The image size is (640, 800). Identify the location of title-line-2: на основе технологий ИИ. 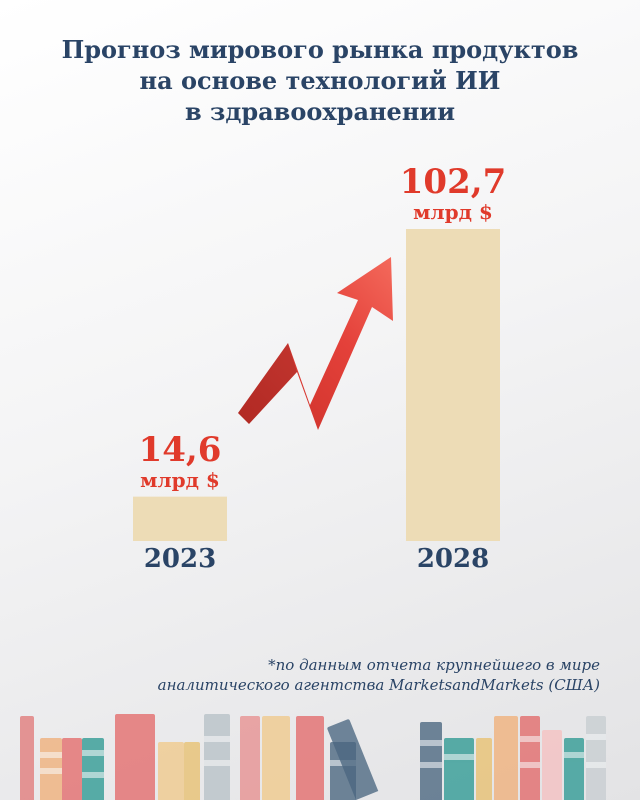
(320, 80).